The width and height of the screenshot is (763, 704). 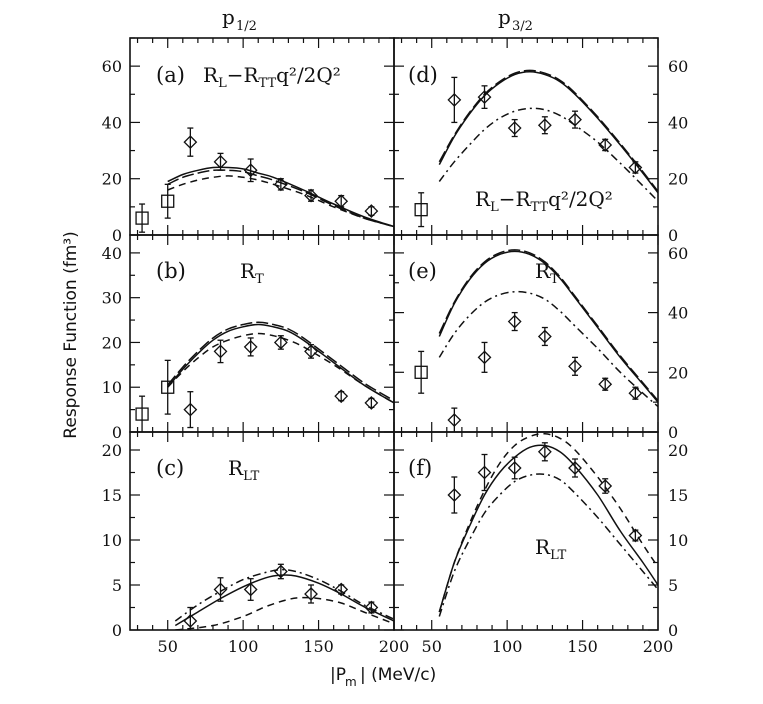 What do you see at coordinates (170, 75) in the screenshot?
I see `panel-a-letter: (a)` at bounding box center [170, 75].